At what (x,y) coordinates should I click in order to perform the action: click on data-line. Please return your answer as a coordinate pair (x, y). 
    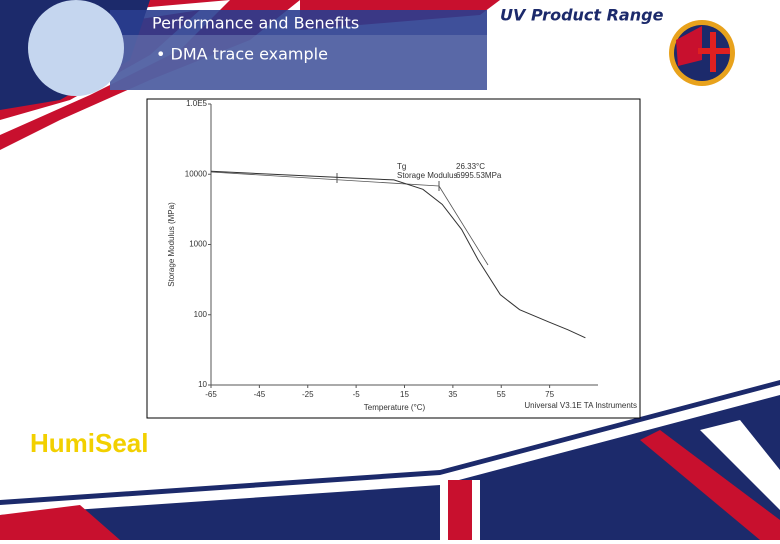
    Looking at the image, I should click on (398, 254).